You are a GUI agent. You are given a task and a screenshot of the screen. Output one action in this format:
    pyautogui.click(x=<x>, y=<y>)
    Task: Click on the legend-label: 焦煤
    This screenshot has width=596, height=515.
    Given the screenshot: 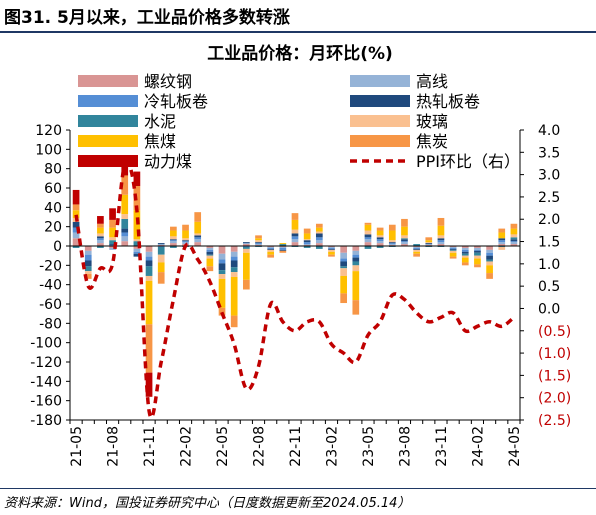 What is the action you would take?
    pyautogui.click(x=160, y=141)
    